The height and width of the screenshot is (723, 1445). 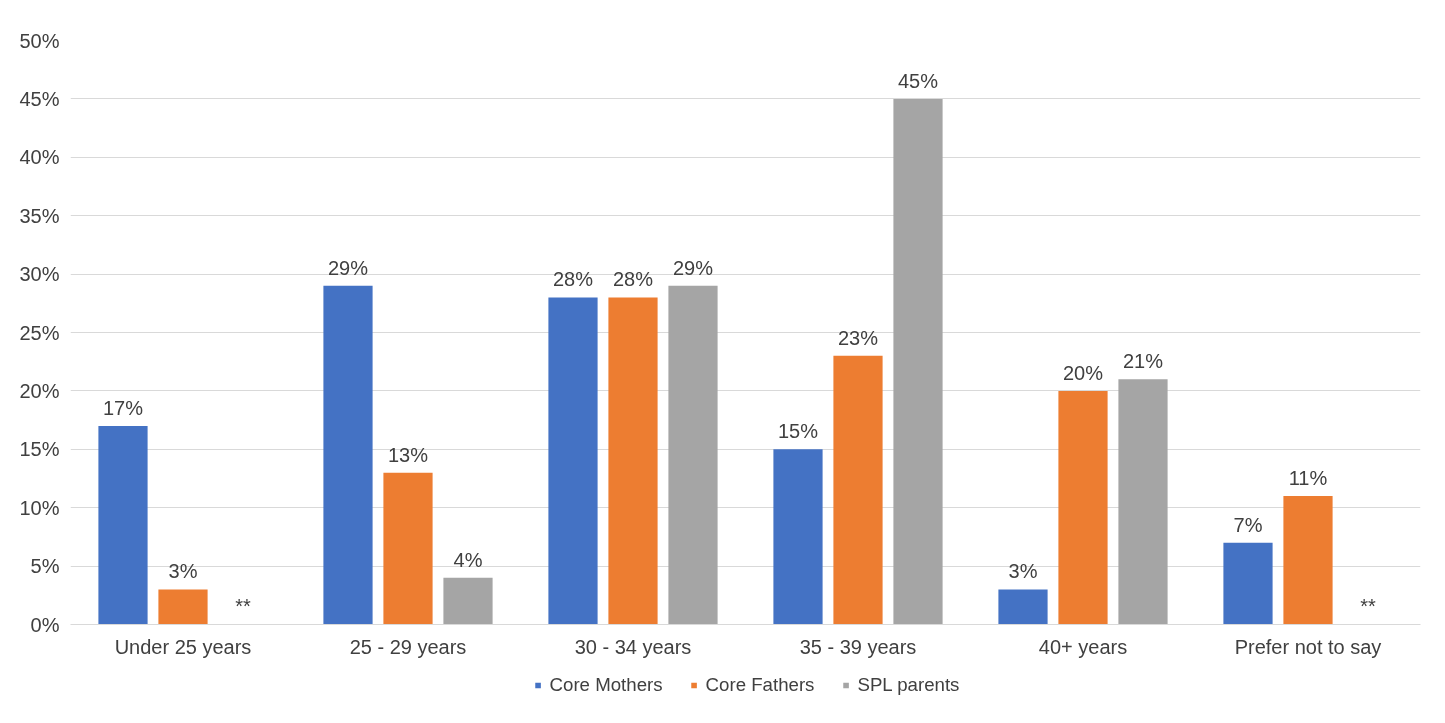 I want to click on data-label: 23%, so click(x=858, y=337).